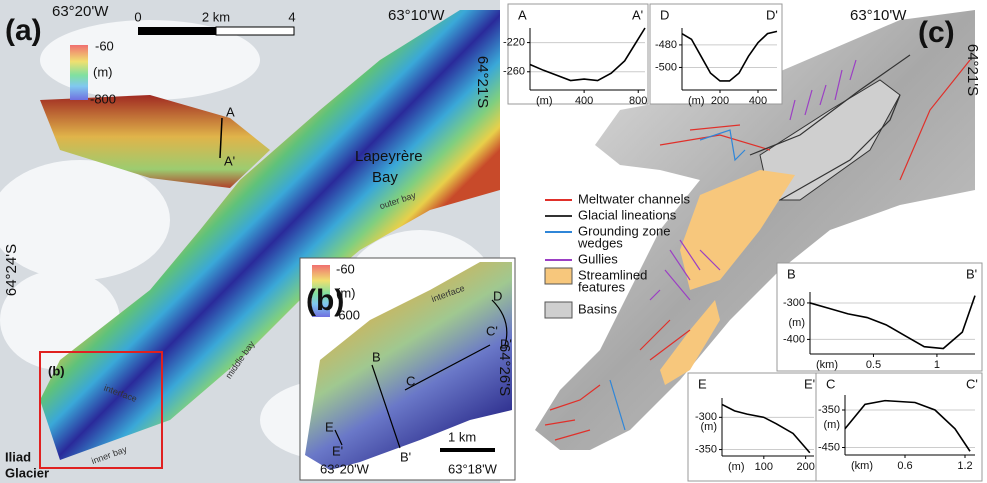 Image resolution: width=987 pixels, height=483 pixels. I want to click on profile-label: D', so click(506, 343).